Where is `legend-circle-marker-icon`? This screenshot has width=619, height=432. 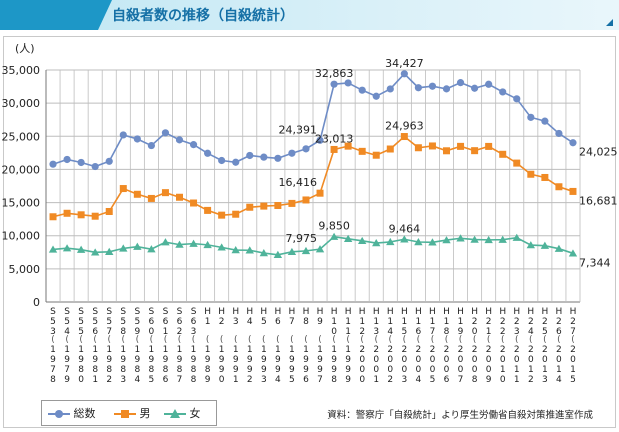
legend-circle-marker-icon is located at coordinates (59, 414).